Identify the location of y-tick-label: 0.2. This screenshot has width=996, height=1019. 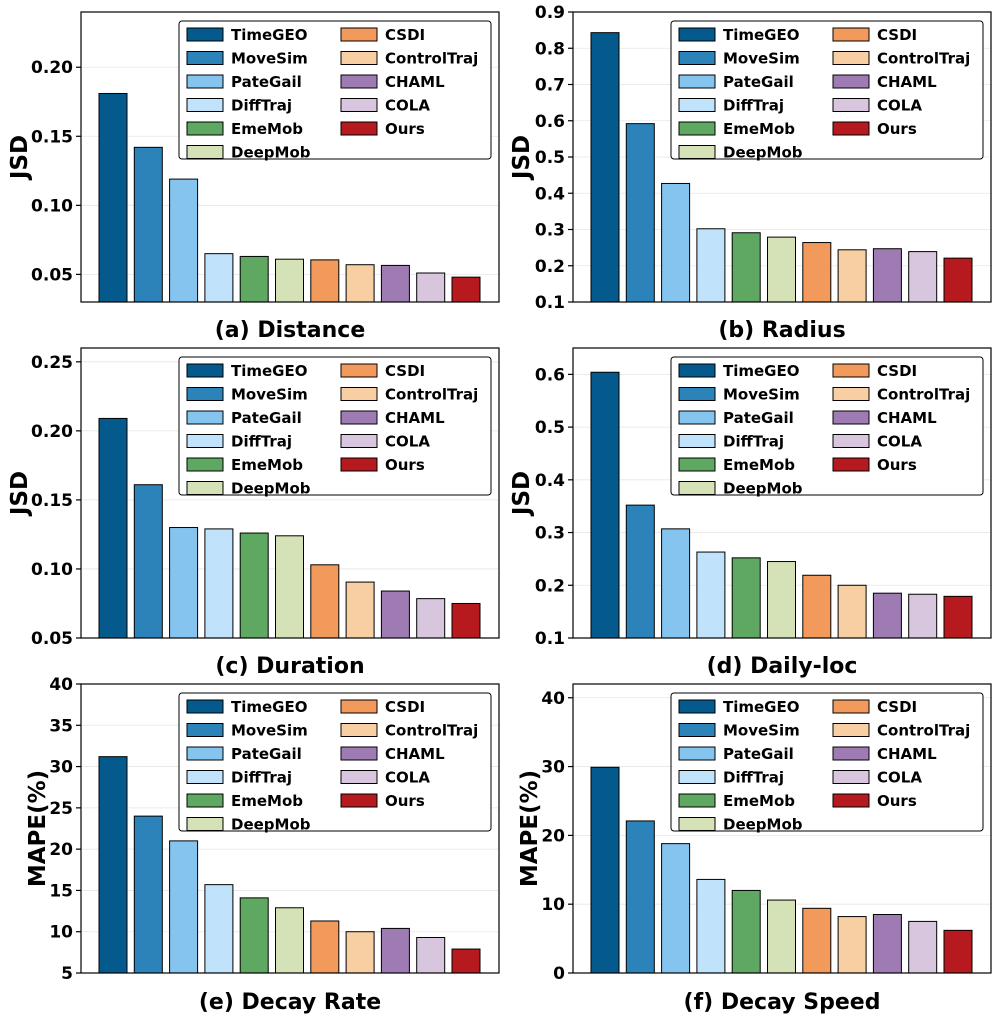
(550, 267).